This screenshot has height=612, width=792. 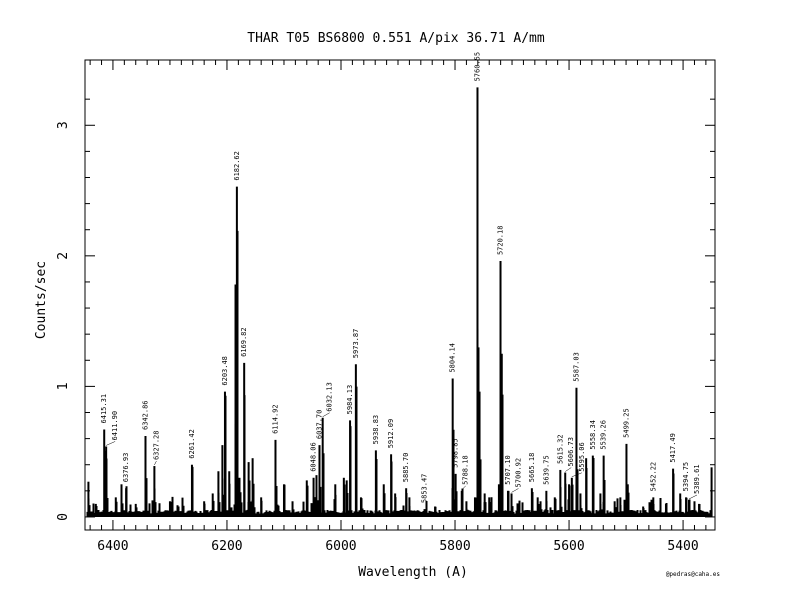 What do you see at coordinates (456, 453) in the screenshot?
I see `line-label: 5798.85` at bounding box center [456, 453].